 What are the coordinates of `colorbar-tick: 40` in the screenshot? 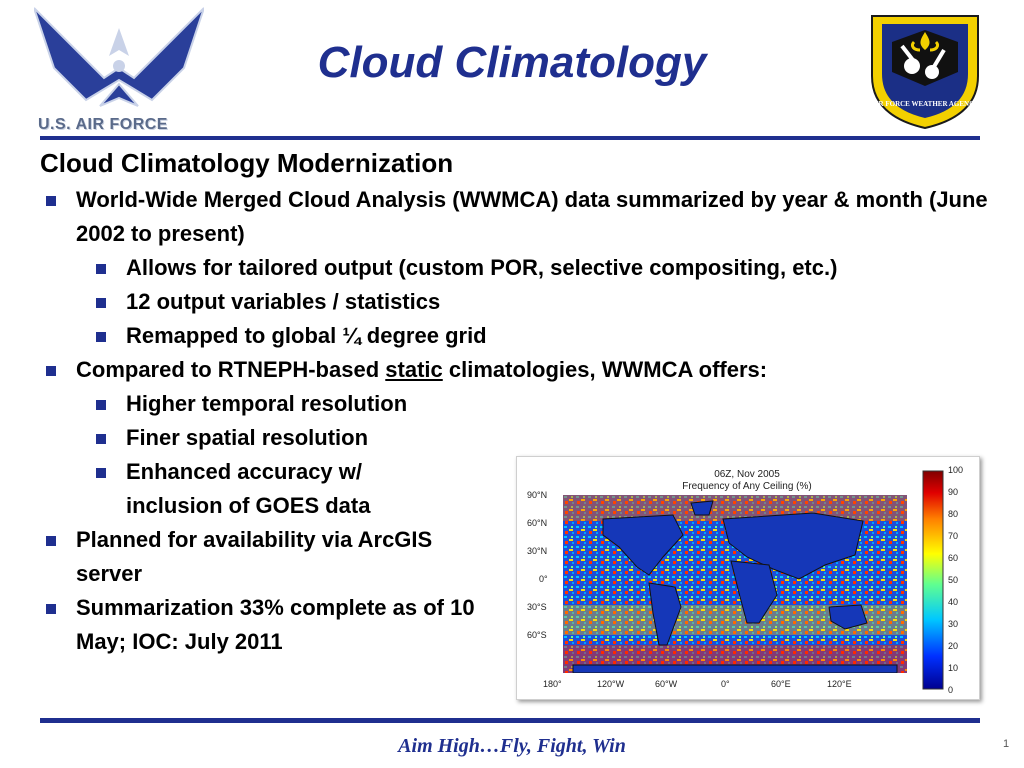 It's located at (953, 602).